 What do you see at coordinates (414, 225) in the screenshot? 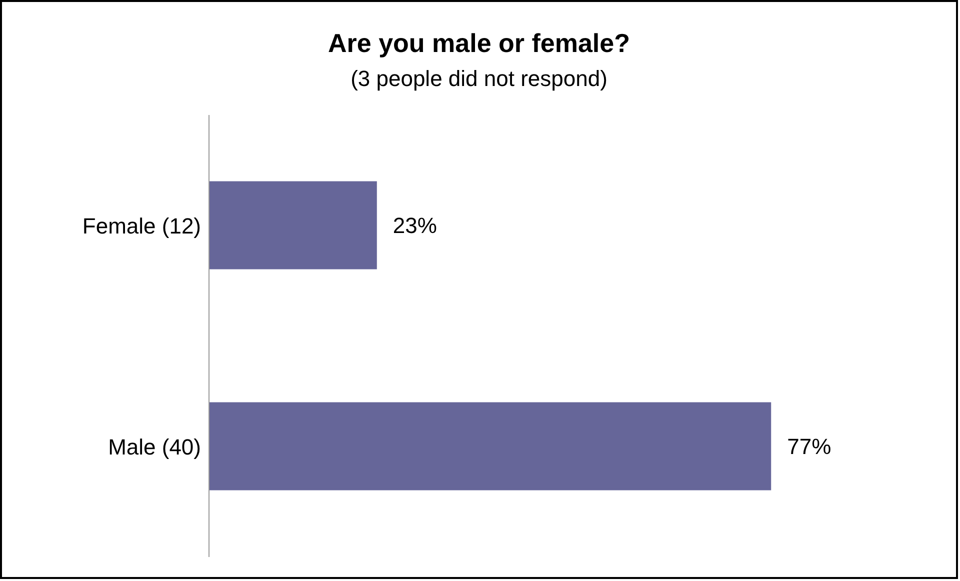
I see `data-label: 23%` at bounding box center [414, 225].